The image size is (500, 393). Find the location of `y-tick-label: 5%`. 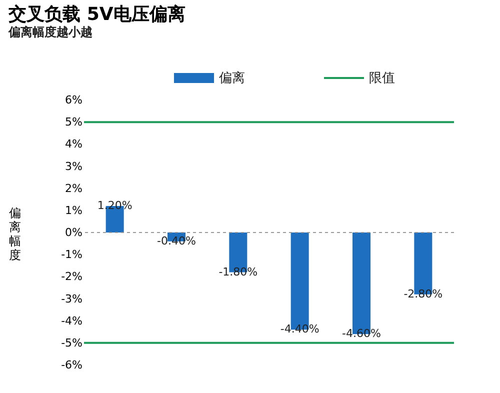

y-tick-label: 5% is located at coordinates (73, 122).